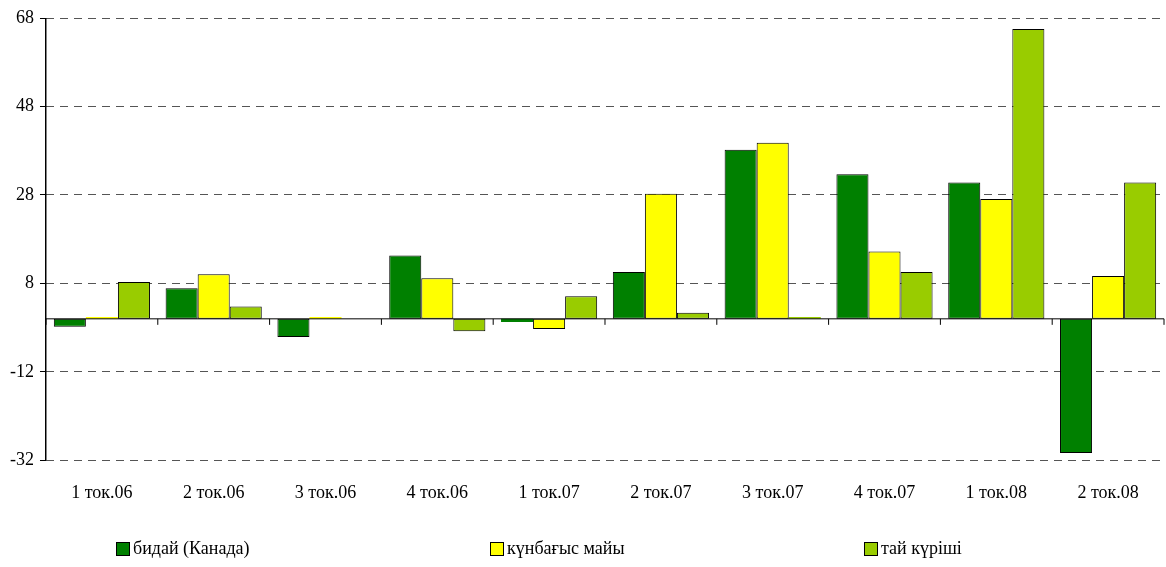  Describe the element at coordinates (102, 491) in the screenshot. I see `x-tick-label: 1 ток.06` at that location.